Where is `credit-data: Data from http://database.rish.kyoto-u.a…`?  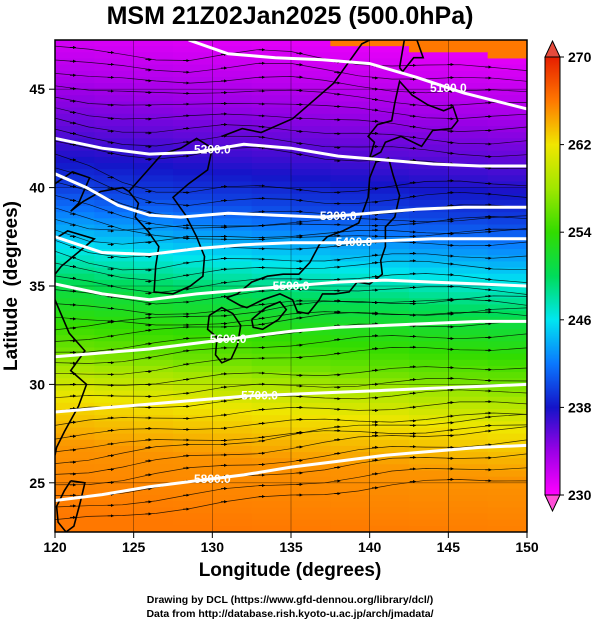 credit-data: Data from http://database.rish.kyoto-u.a… is located at coordinates (289, 614).